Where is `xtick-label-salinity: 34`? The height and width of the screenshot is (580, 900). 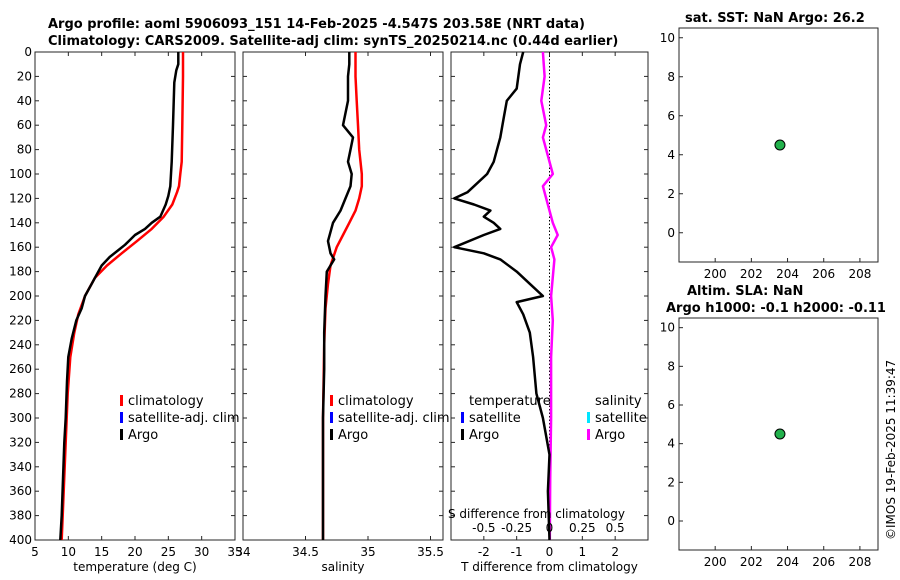
xtick-label-salinity: 34 is located at coordinates (242, 552).